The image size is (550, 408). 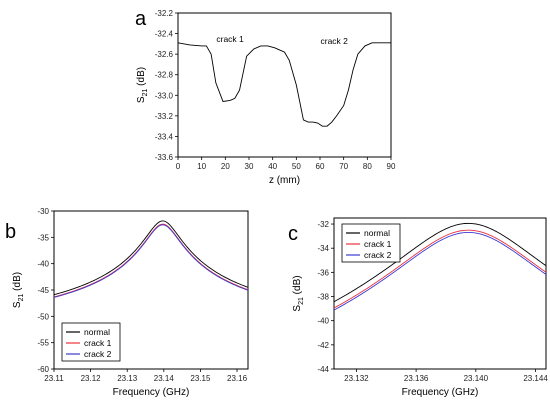 What do you see at coordinates (416, 378) in the screenshot?
I see `x-tick-label: 23.136` at bounding box center [416, 378].